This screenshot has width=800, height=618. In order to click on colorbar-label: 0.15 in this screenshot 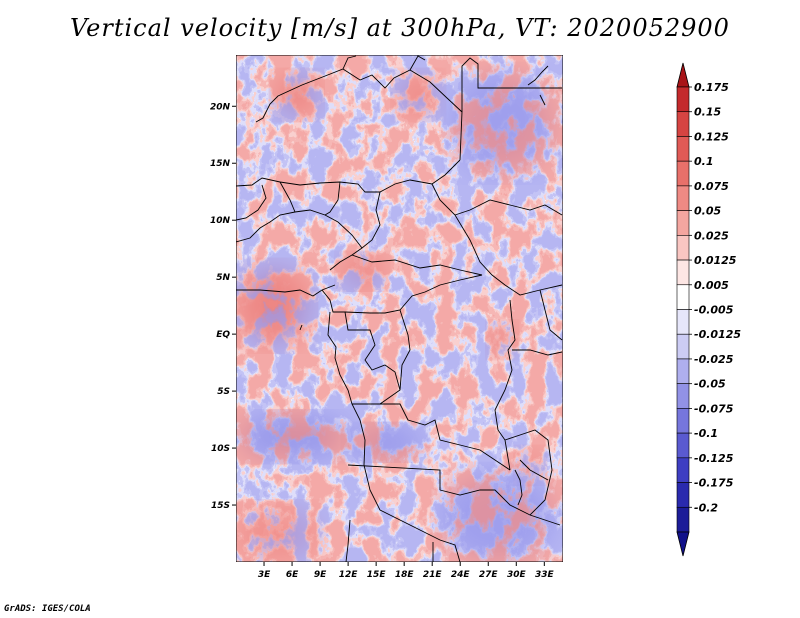, I will do `click(707, 112)`.